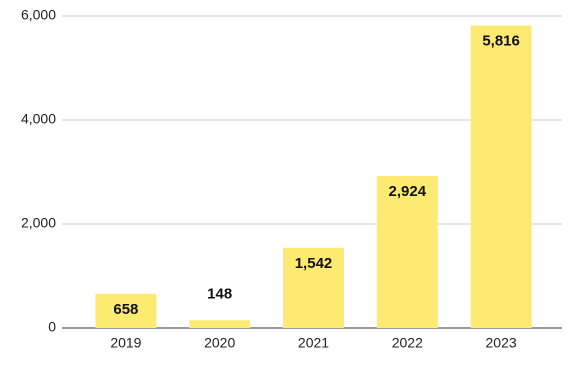 The width and height of the screenshot is (582, 366). What do you see at coordinates (38, 119) in the screenshot?
I see `y-tick-label: 4,000` at bounding box center [38, 119].